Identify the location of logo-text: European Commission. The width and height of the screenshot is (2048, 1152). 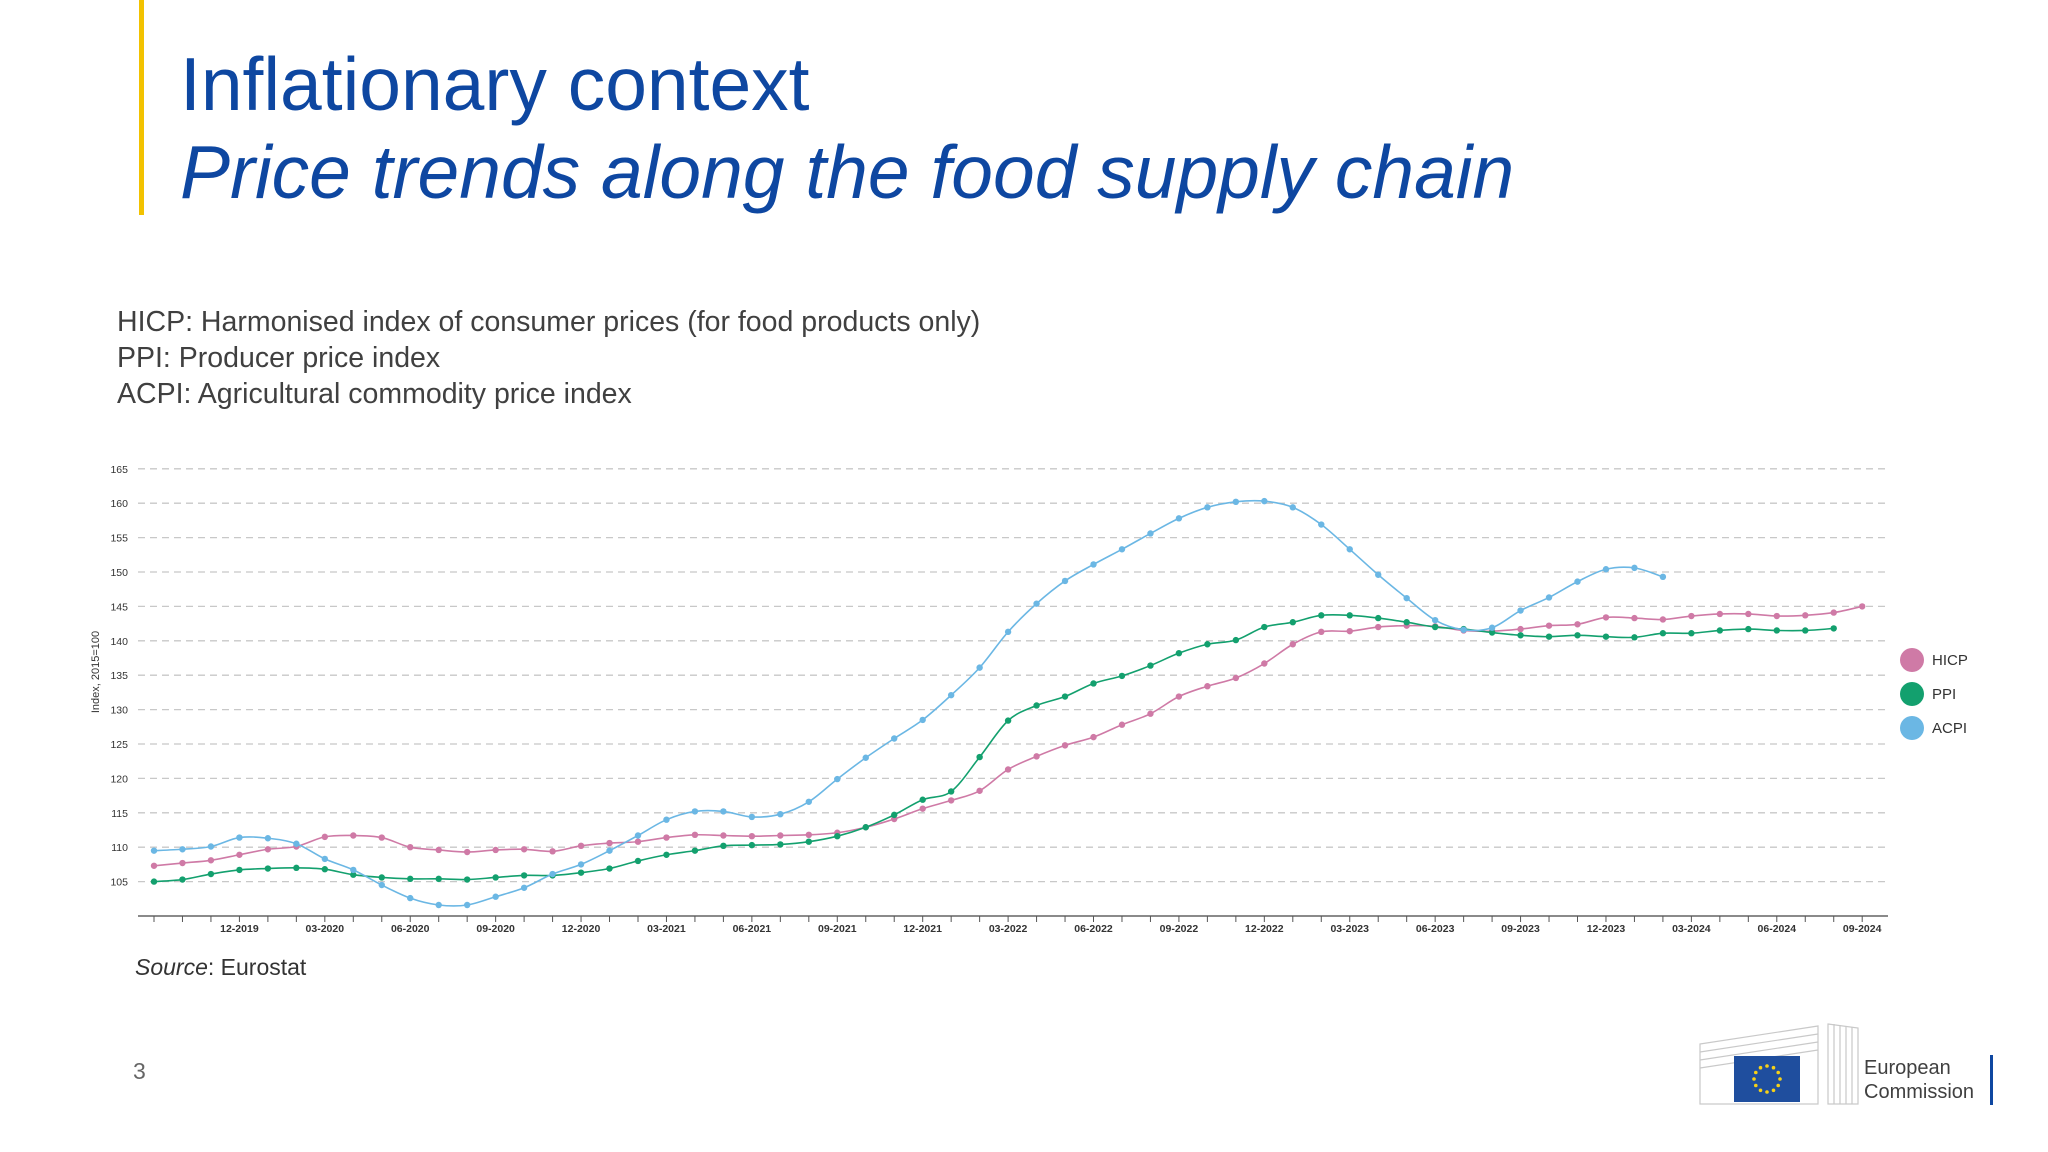
(1919, 1080).